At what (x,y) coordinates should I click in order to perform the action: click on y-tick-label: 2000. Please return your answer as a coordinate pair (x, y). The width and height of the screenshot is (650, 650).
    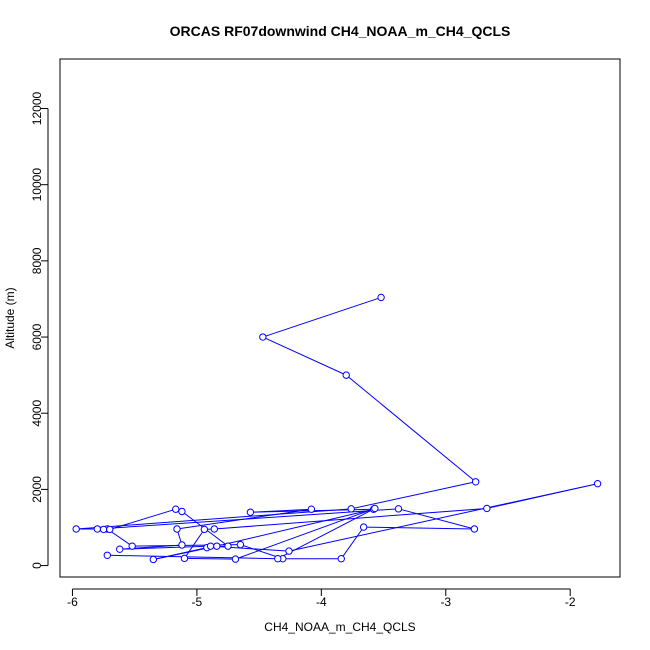
    Looking at the image, I should click on (37, 489).